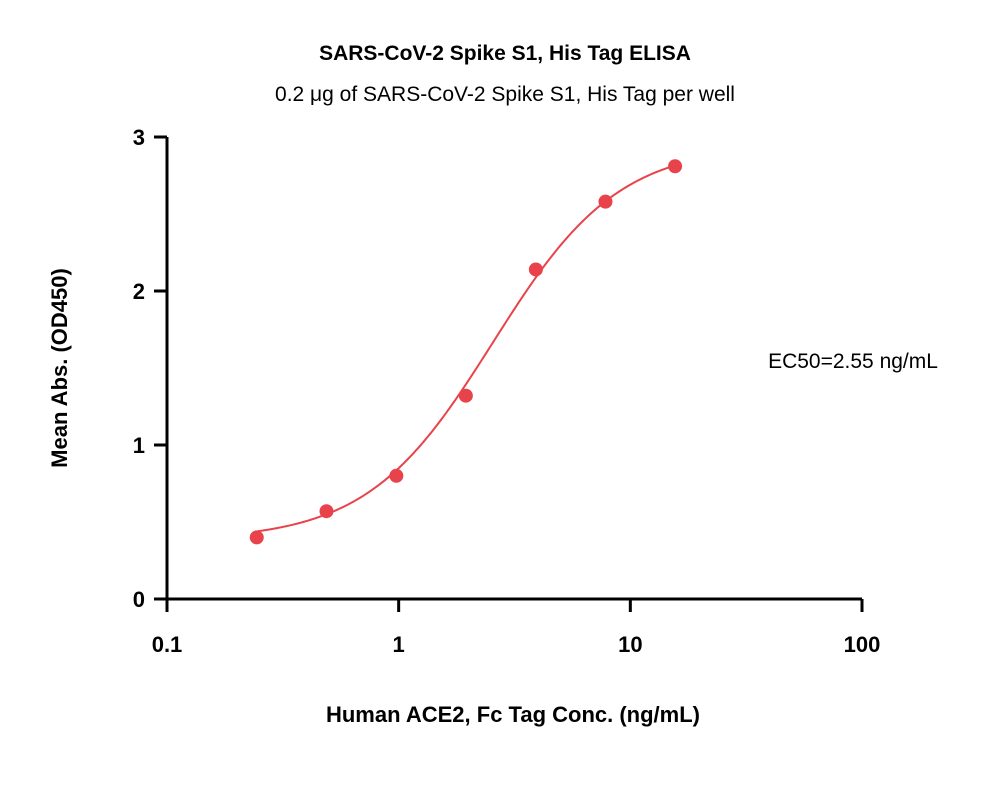  Describe the element at coordinates (630, 644) in the screenshot. I see `x-tick-label: 10` at that location.